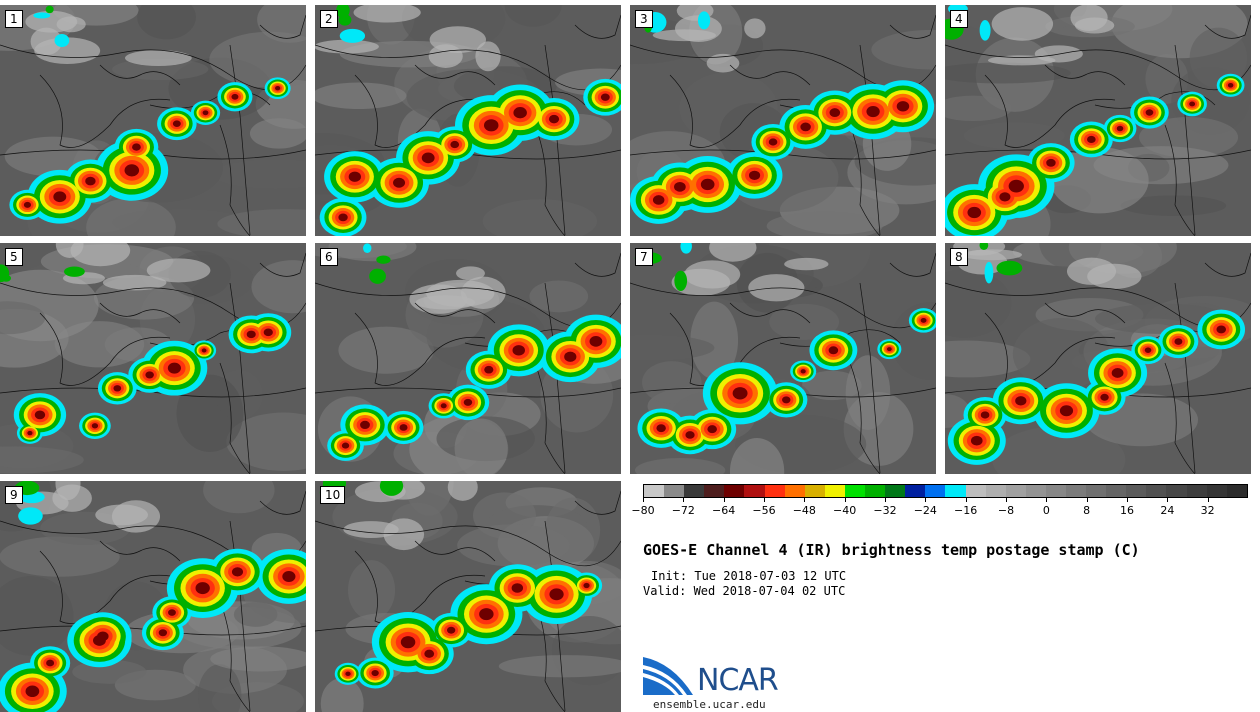 This screenshot has height=712, width=1260. I want to click on postage-stamp-panel: 6, so click(468, 358).